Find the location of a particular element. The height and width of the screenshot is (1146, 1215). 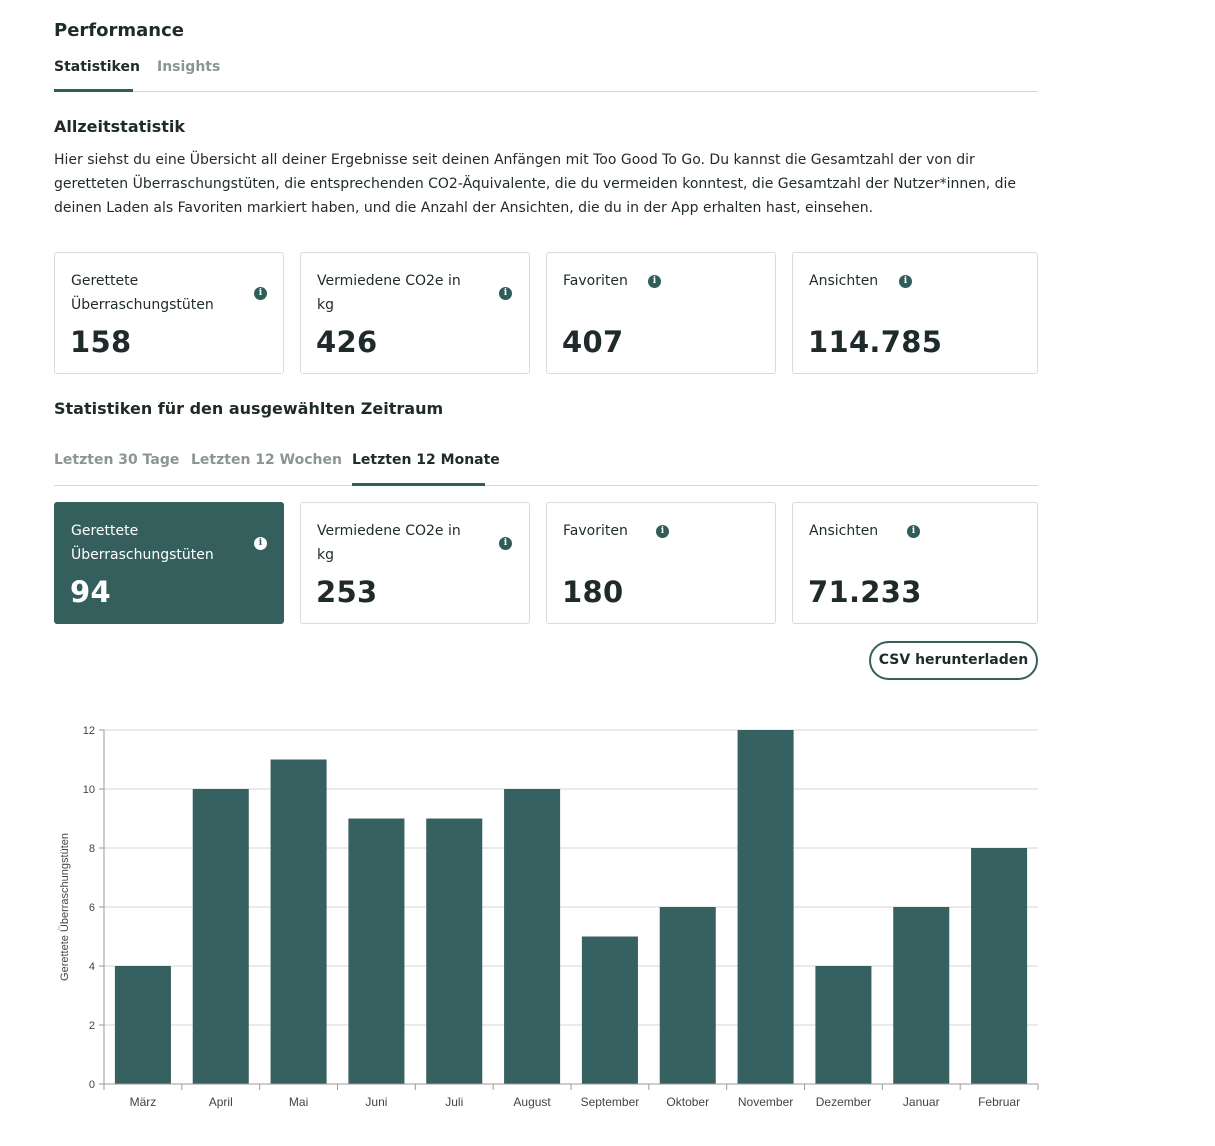

page-title: Performance is located at coordinates (119, 30).